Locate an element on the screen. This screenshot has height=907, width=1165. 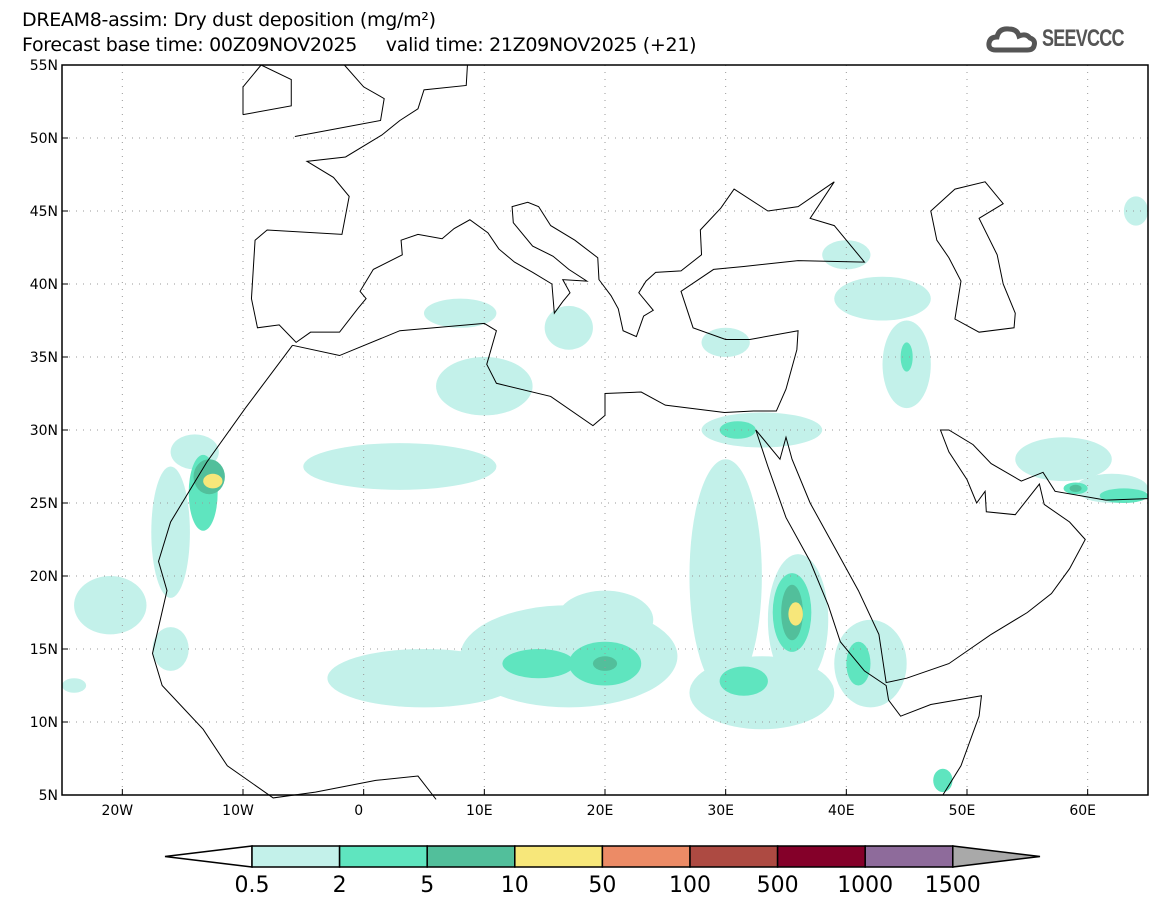
lat-tick-label: 30N is located at coordinates (44, 431).